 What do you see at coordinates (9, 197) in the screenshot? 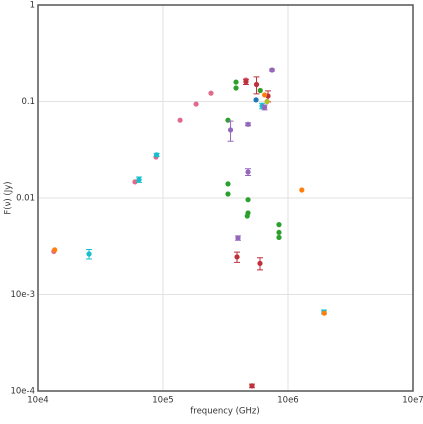
I see `y-axis-label: F(ν) (Jy)` at bounding box center [9, 197].